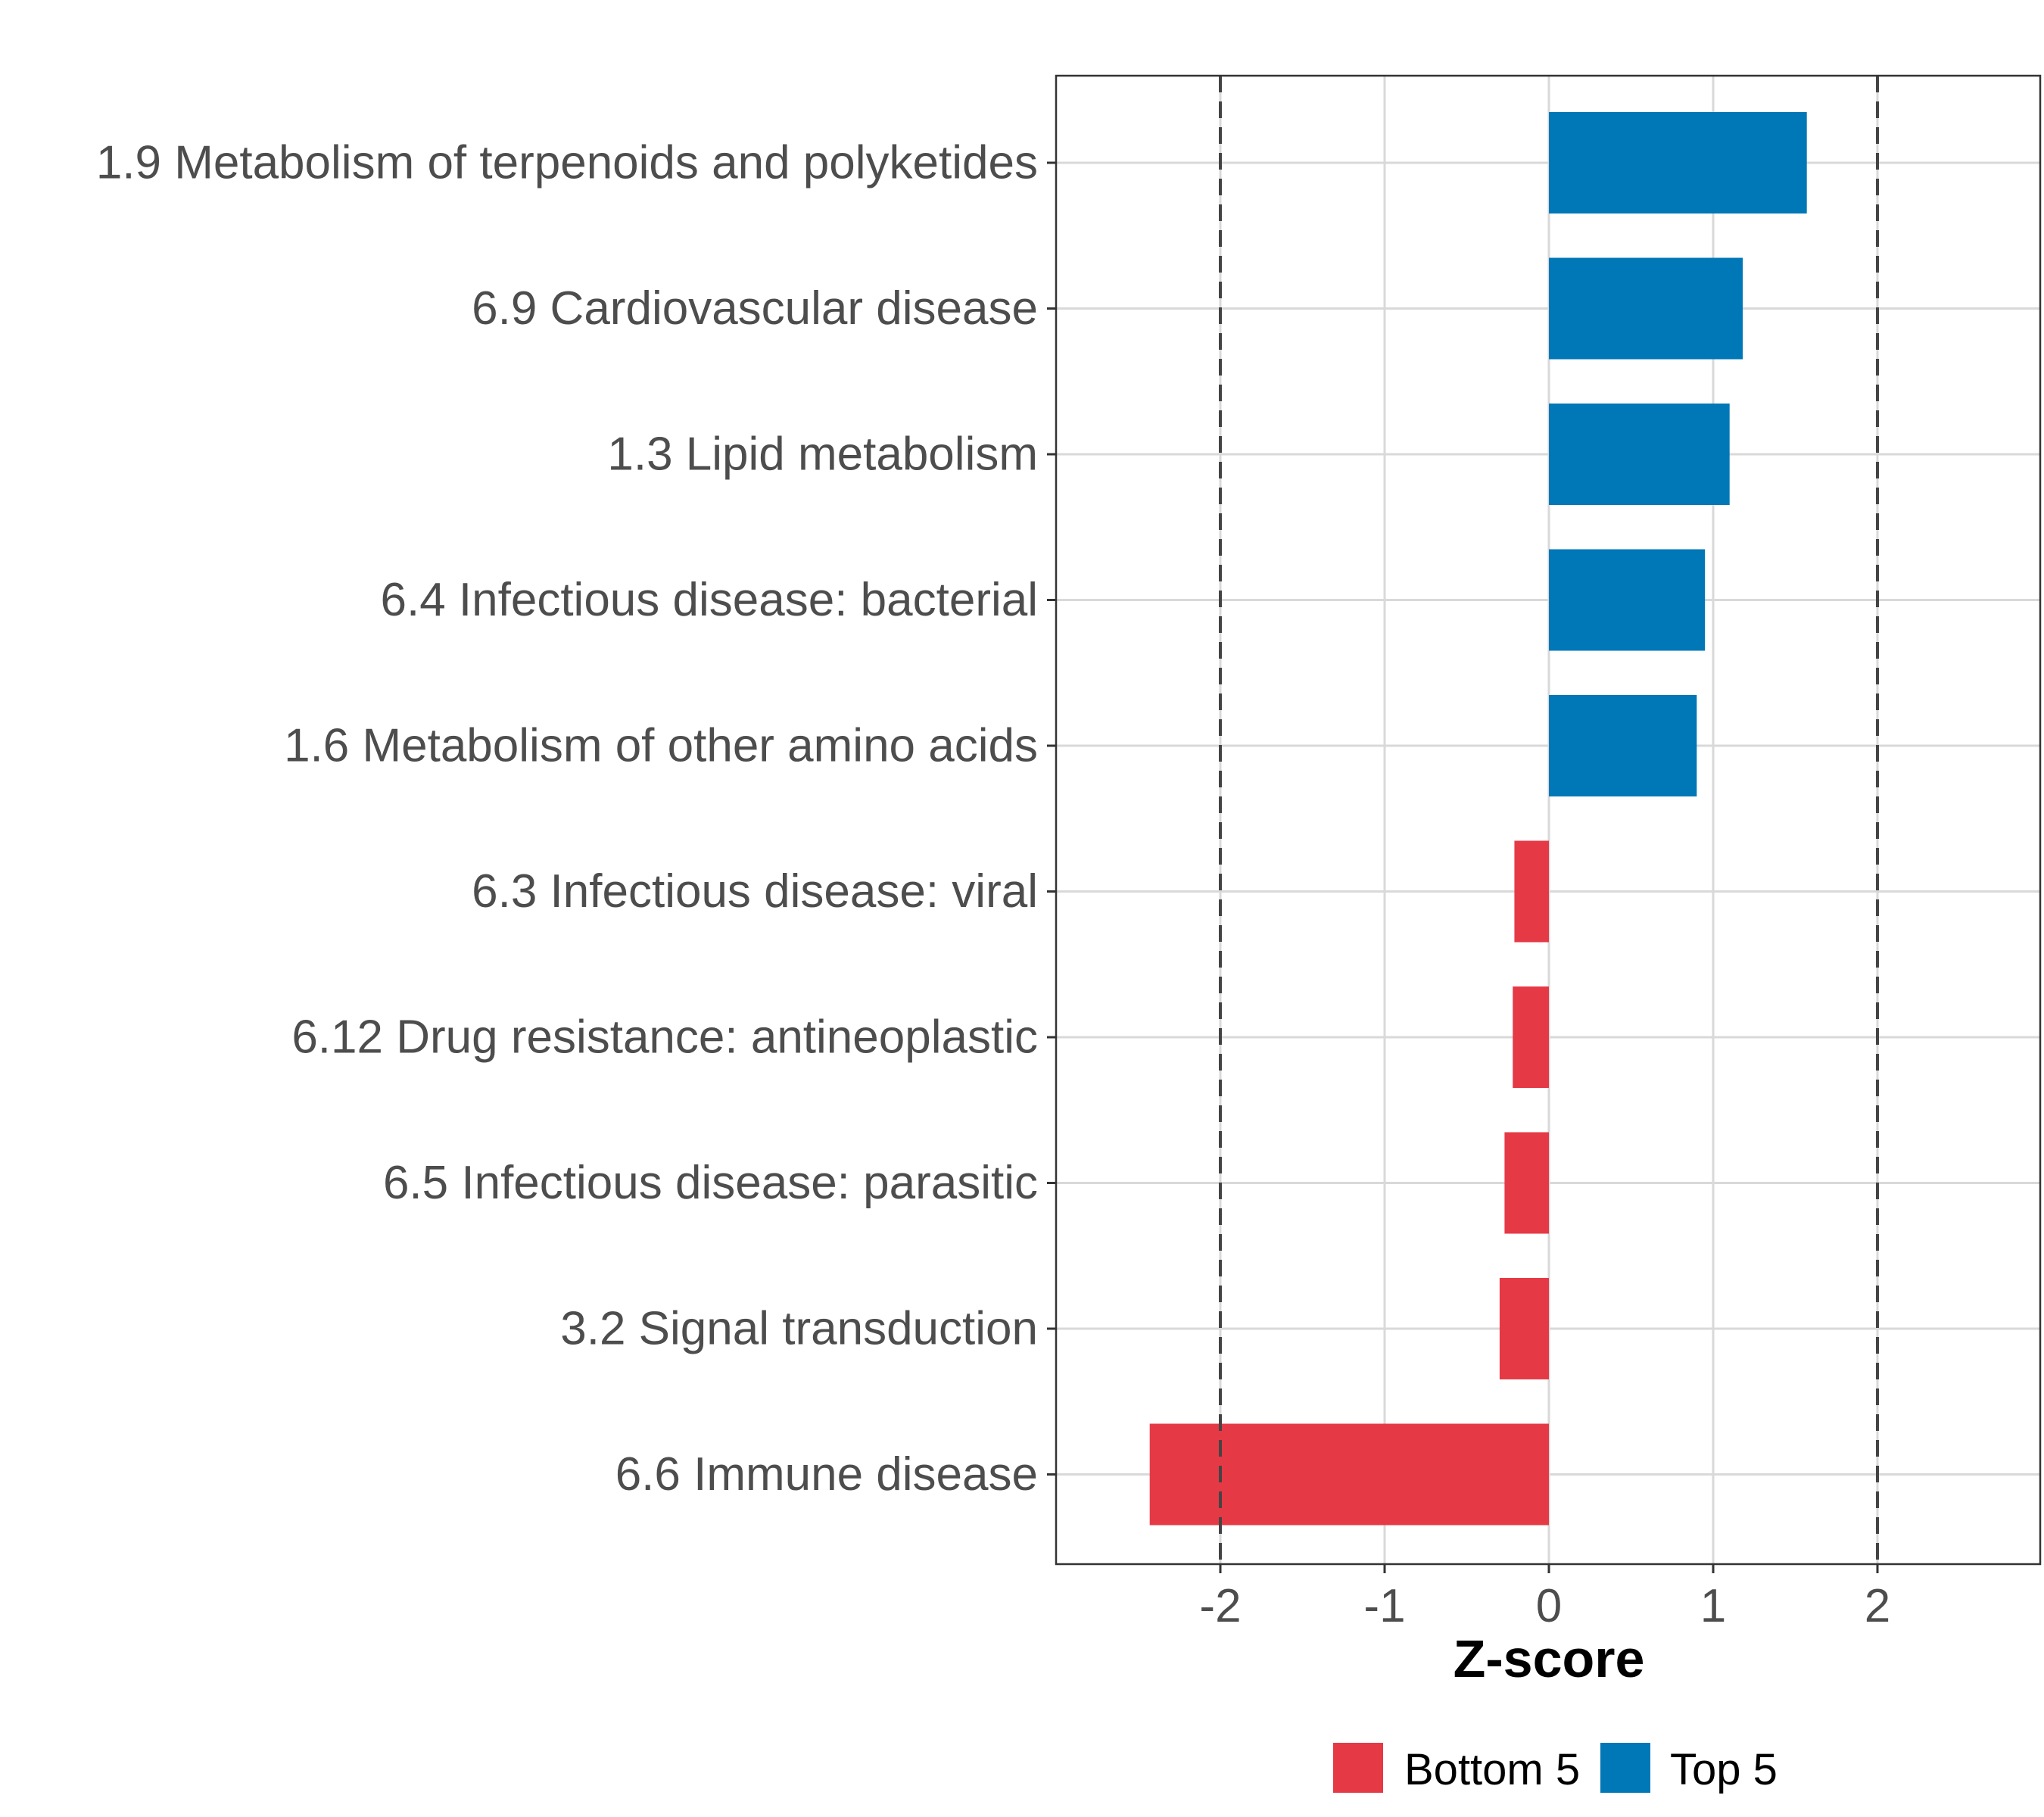 The image size is (2044, 1817). I want to click on x-tick-label-1: 1, so click(1713, 1606).